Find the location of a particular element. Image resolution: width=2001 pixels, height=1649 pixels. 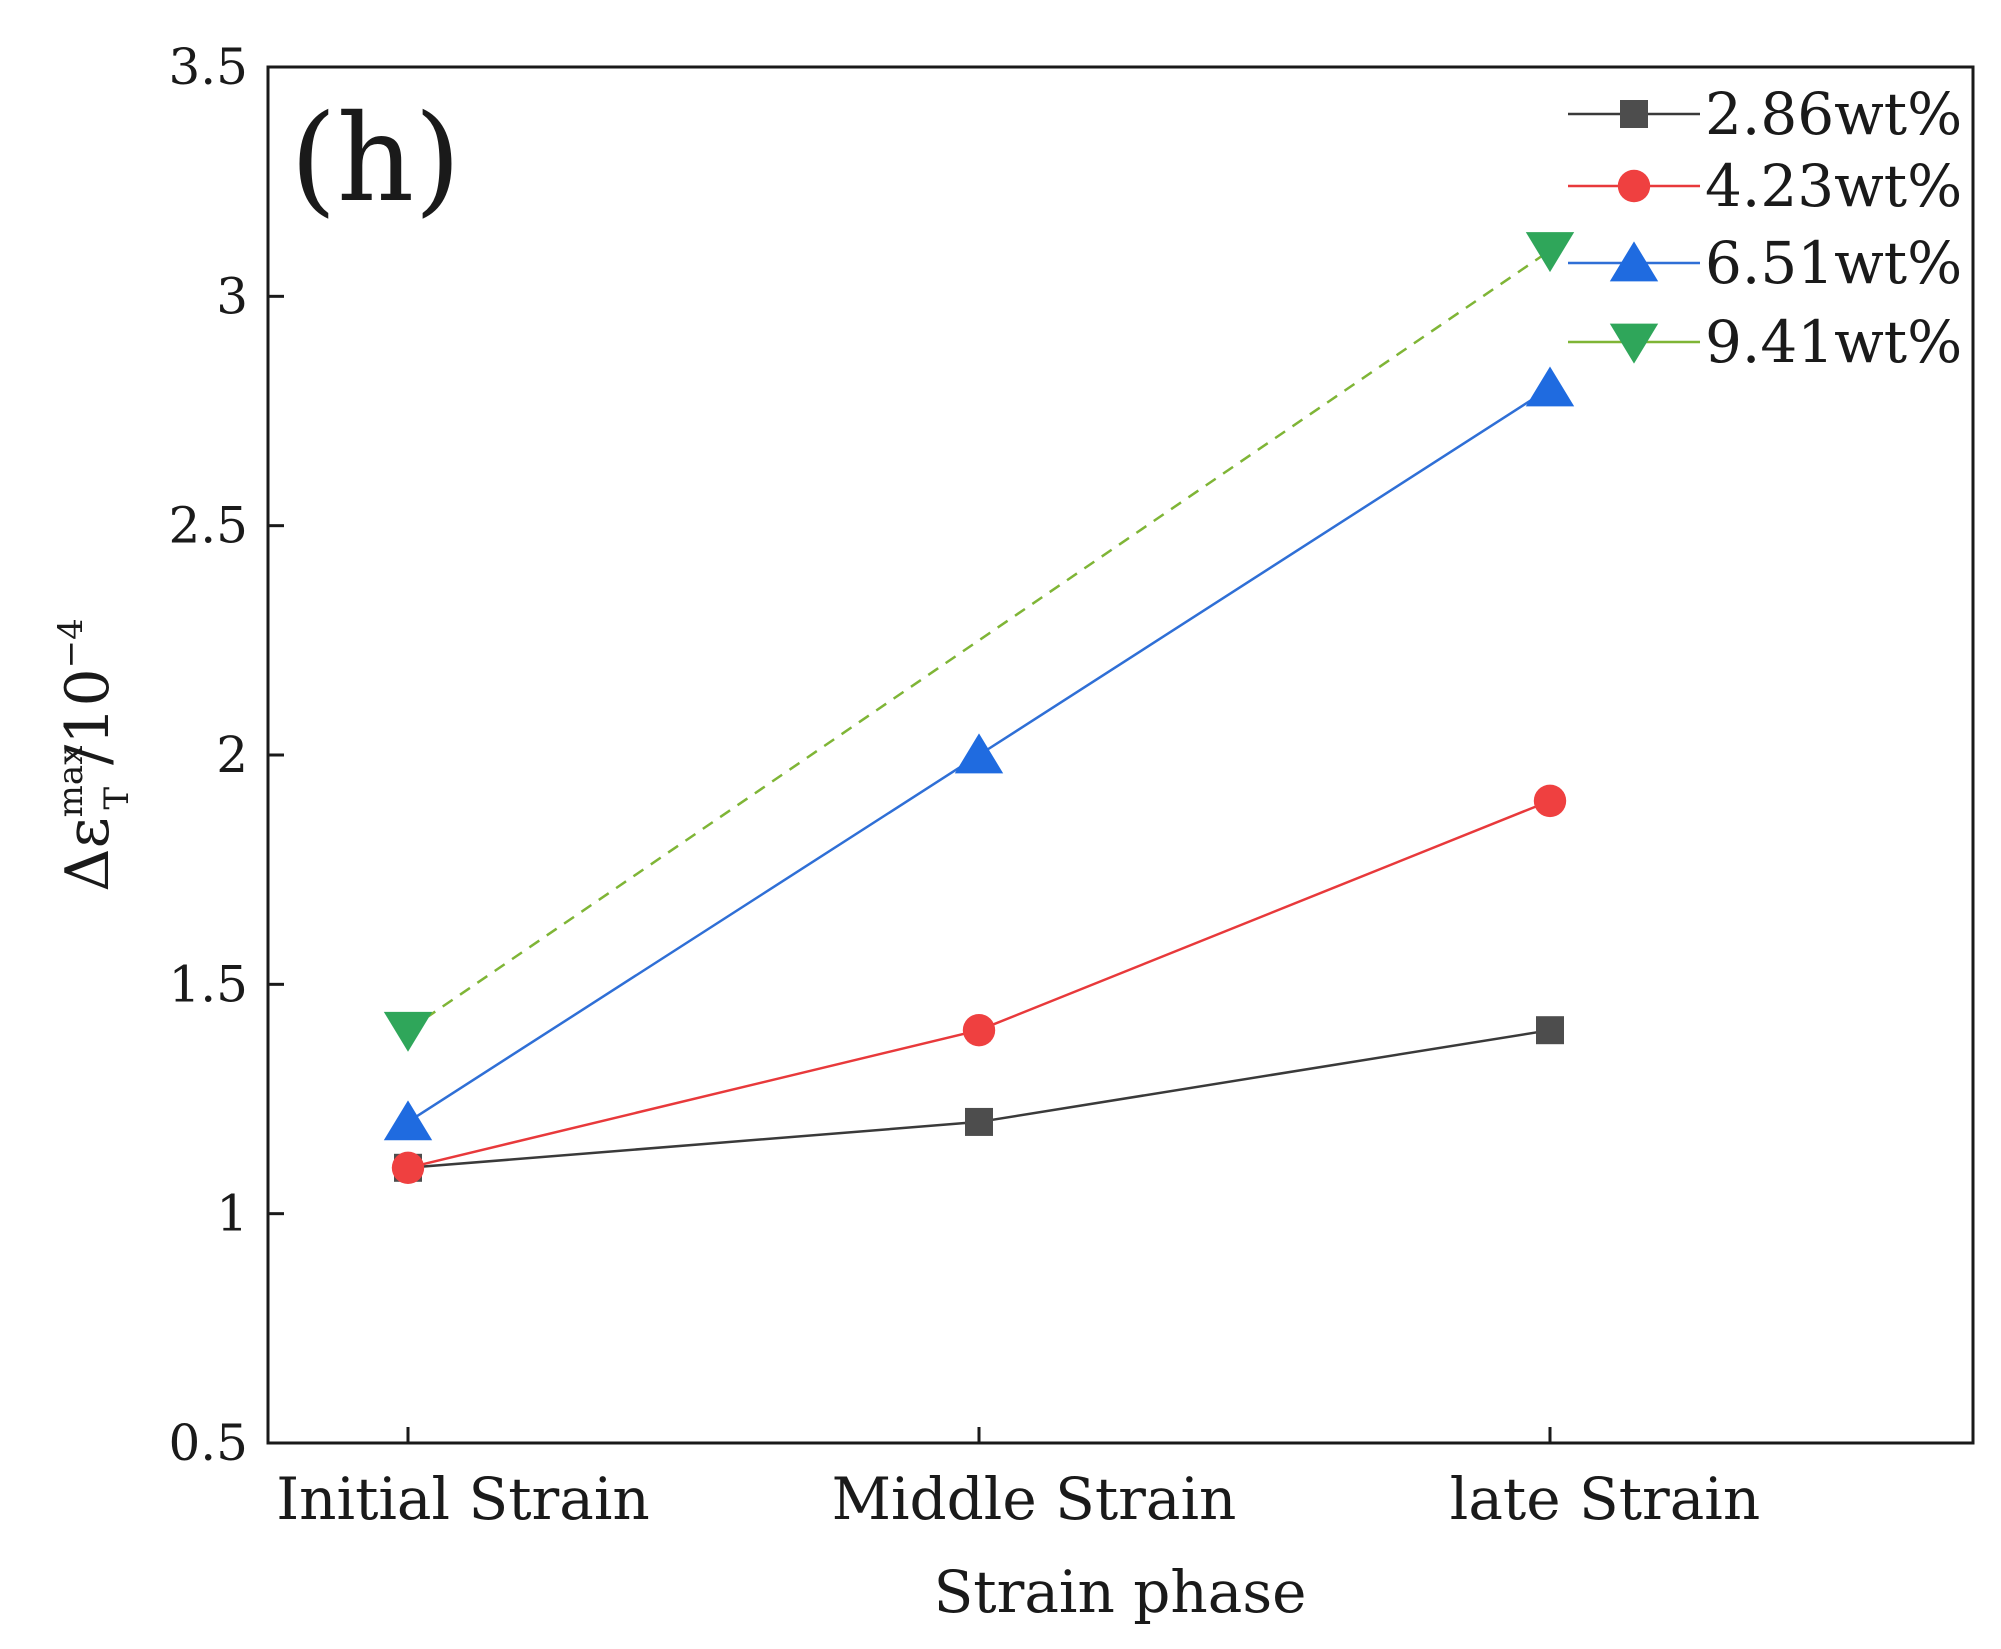

y-axis-title-unit-exponent: −4 is located at coordinates (71, 643).